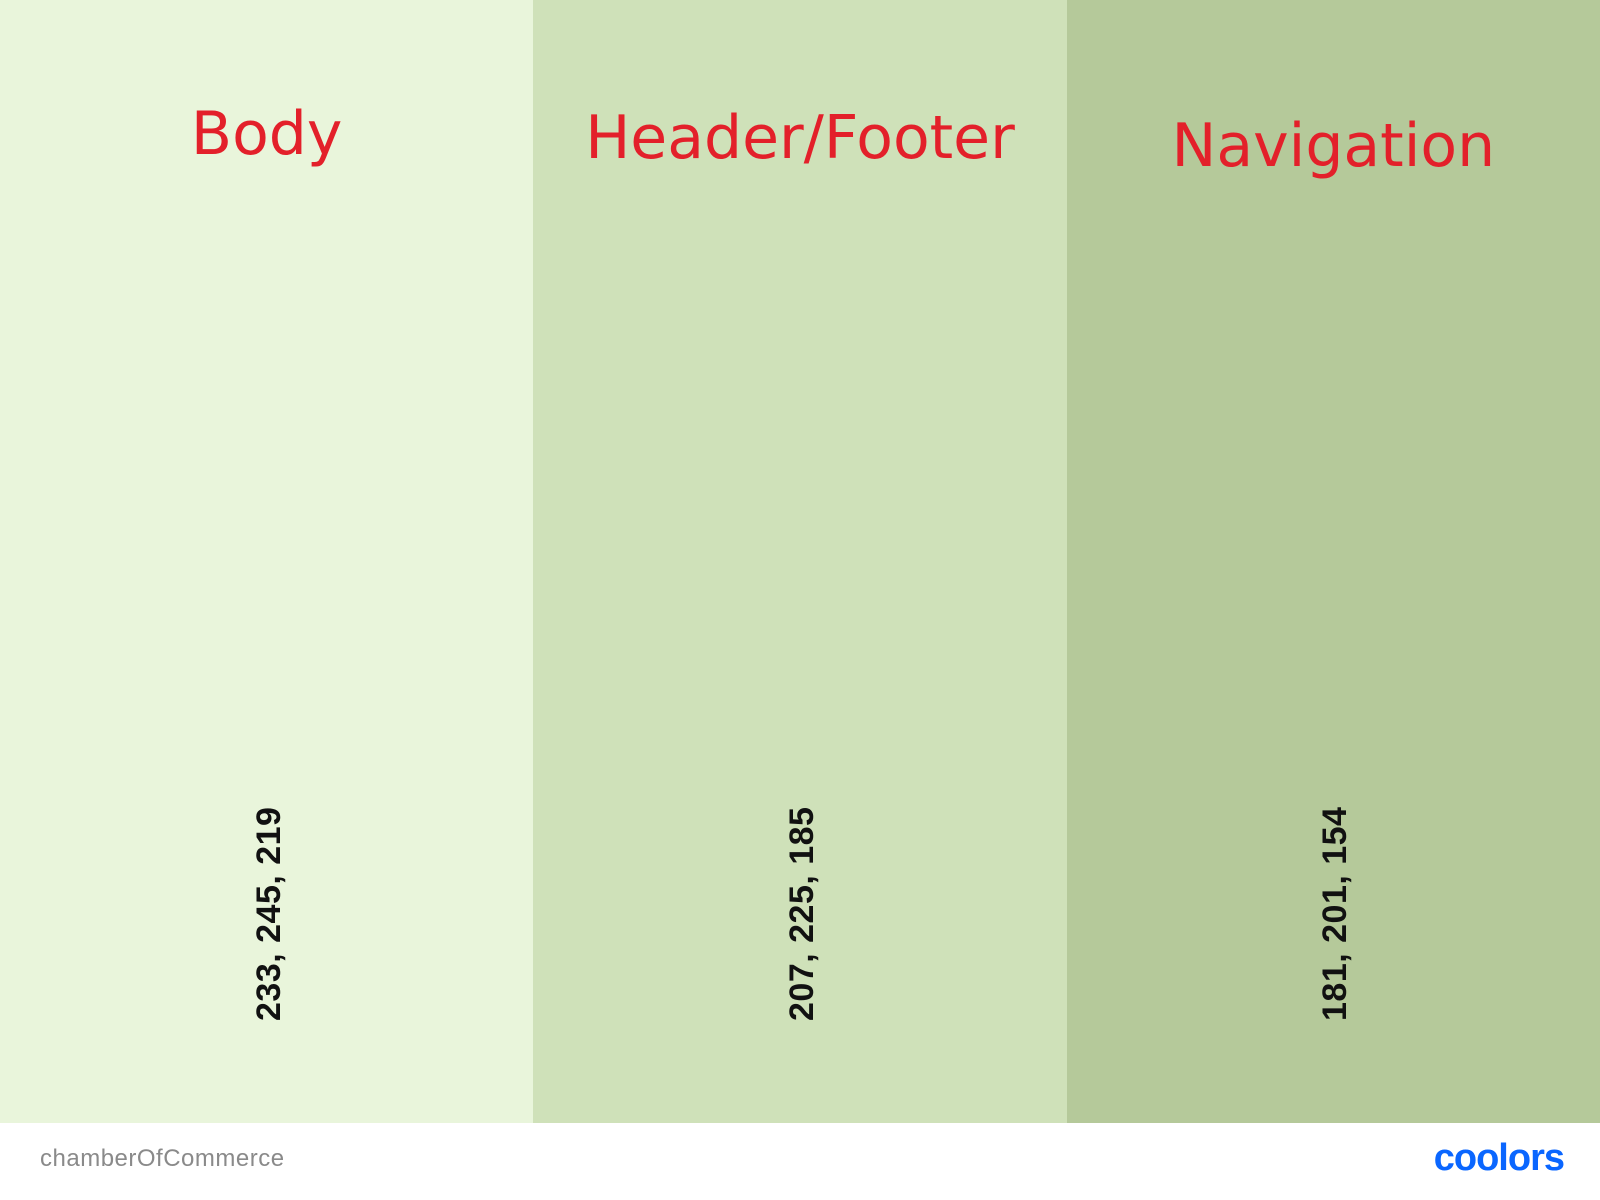 This screenshot has width=1600, height=1200. What do you see at coordinates (162, 1158) in the screenshot?
I see `palette-name: chamberOfCommerce` at bounding box center [162, 1158].